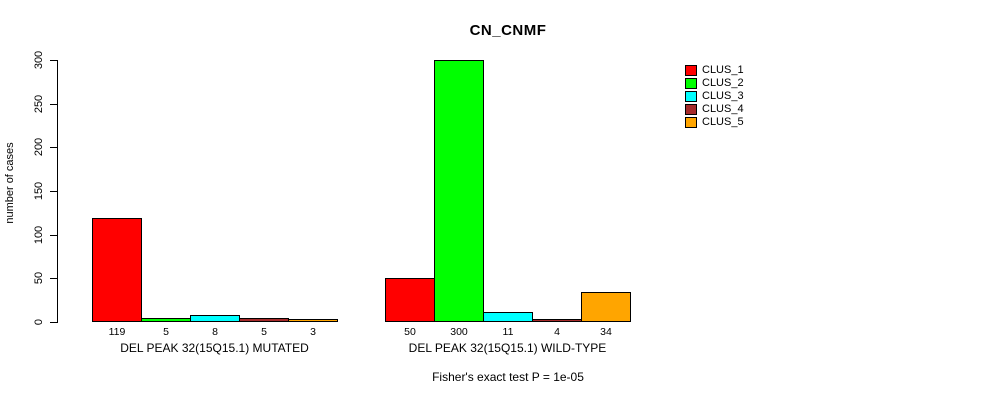 The width and height of the screenshot is (990, 400). What do you see at coordinates (214, 348) in the screenshot?
I see `group-label: DEL PEAK 32(15Q15.1) MUTATED` at bounding box center [214, 348].